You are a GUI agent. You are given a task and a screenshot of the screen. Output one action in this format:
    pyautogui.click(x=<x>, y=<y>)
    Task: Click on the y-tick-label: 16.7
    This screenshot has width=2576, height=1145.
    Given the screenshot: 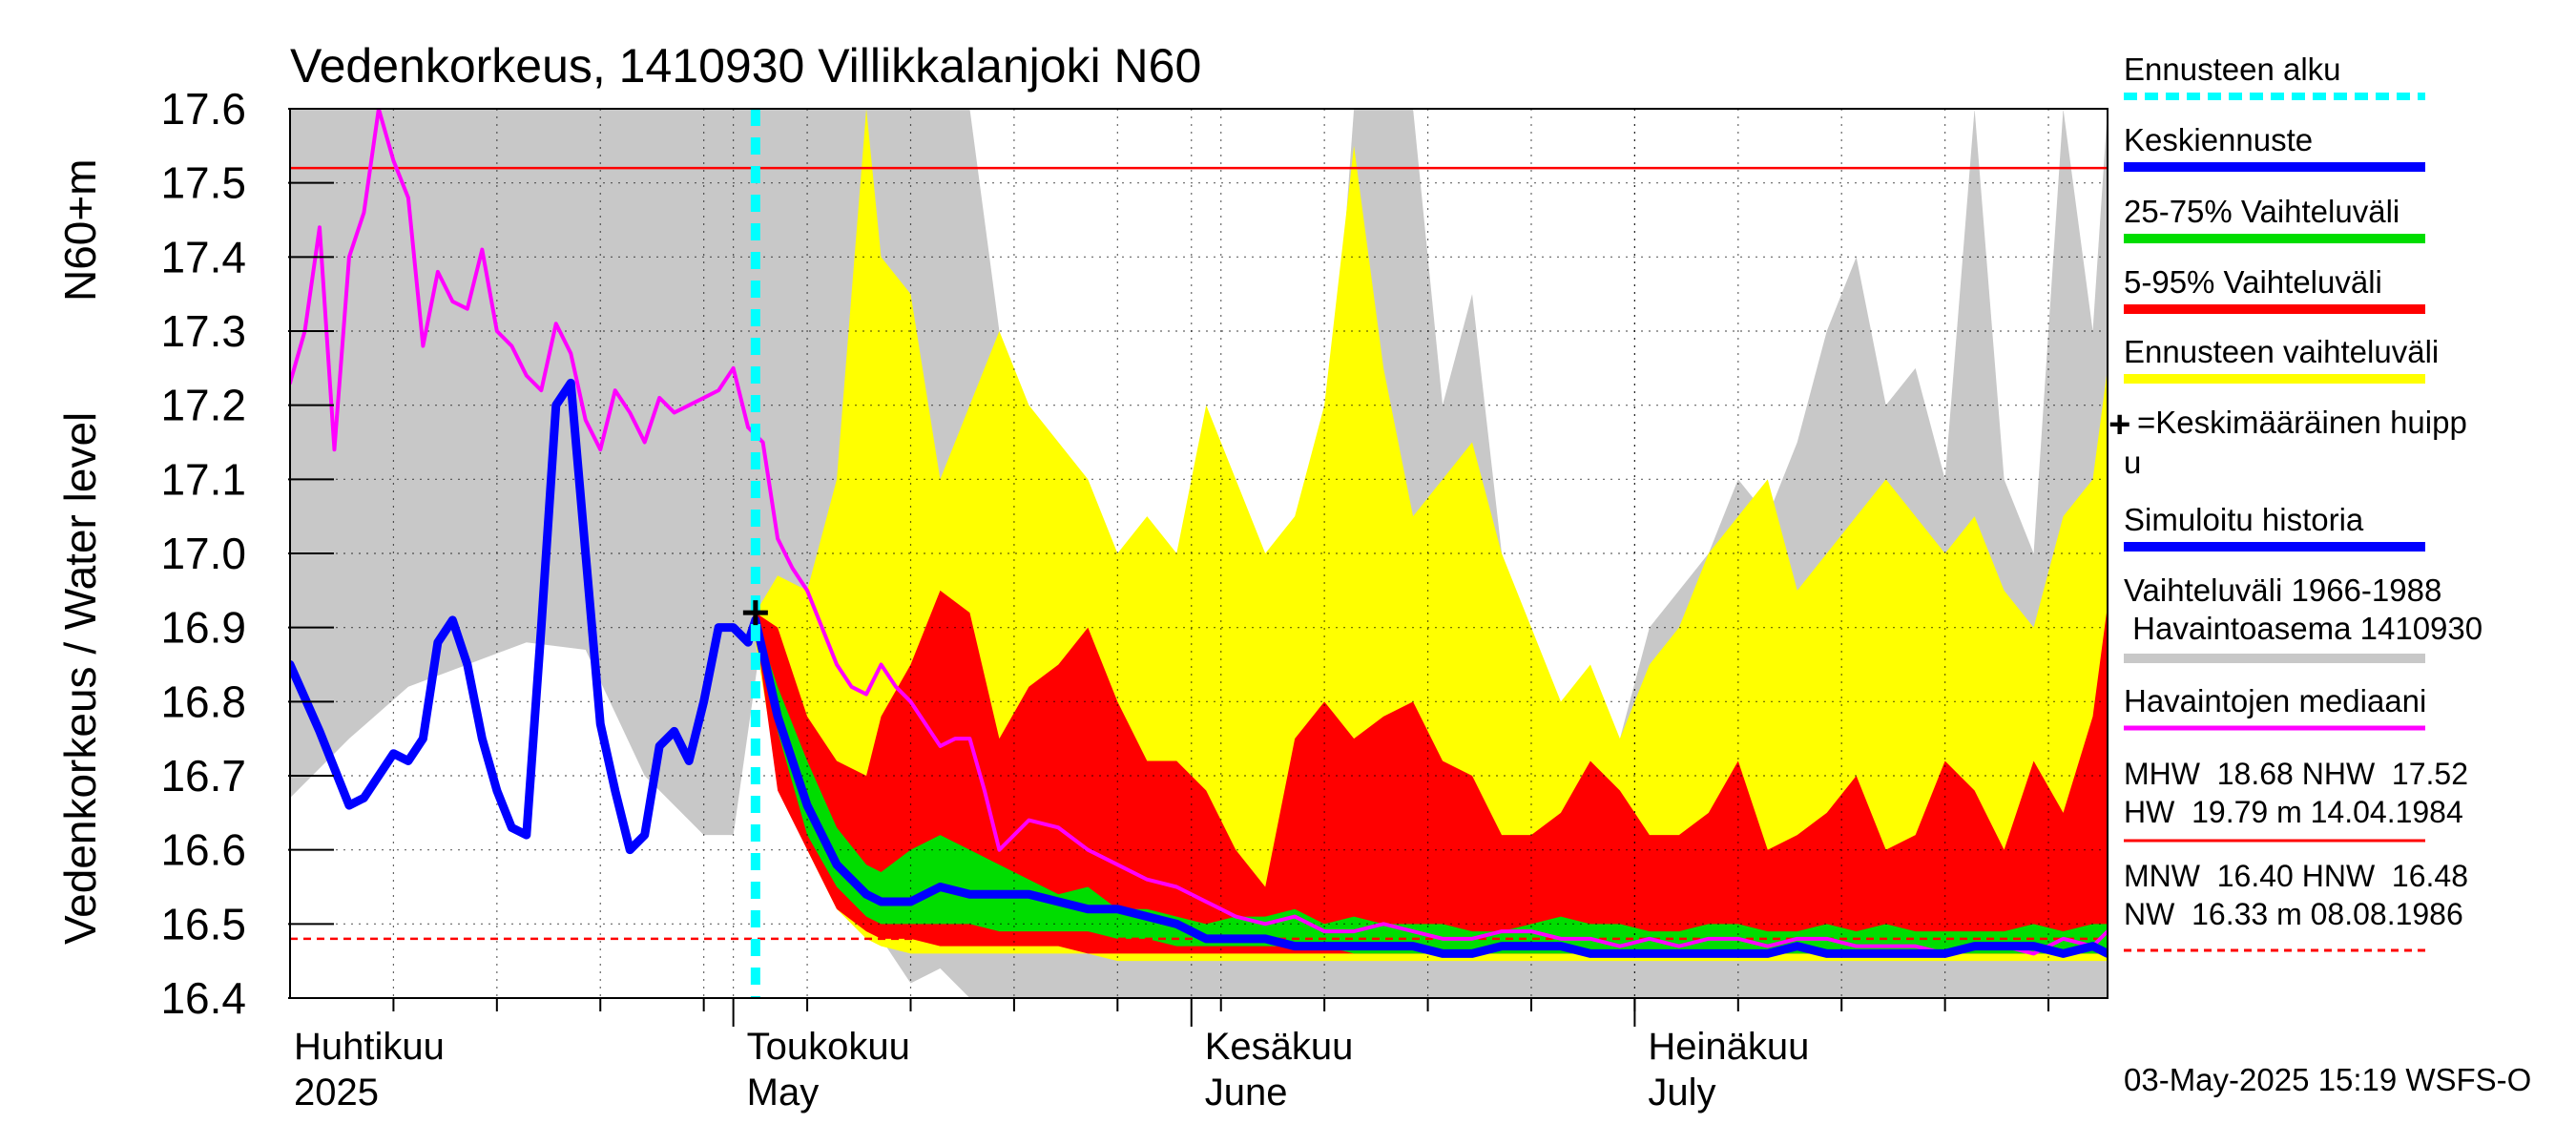 What is the action you would take?
    pyautogui.click(x=203, y=776)
    